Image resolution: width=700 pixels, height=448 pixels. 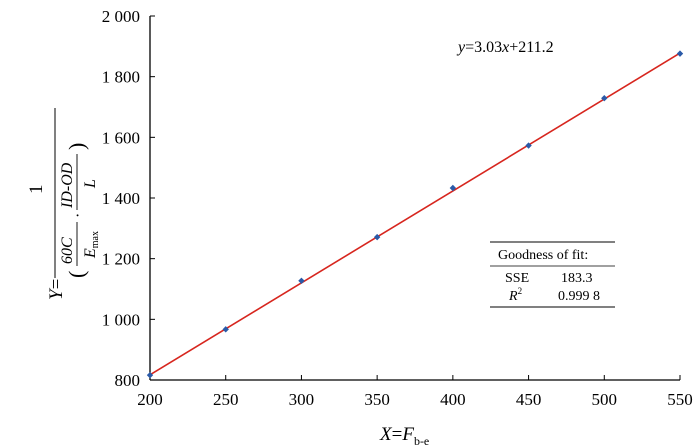 What do you see at coordinates (577, 278) in the screenshot?
I see `gof-sse-value: 183.3` at bounding box center [577, 278].